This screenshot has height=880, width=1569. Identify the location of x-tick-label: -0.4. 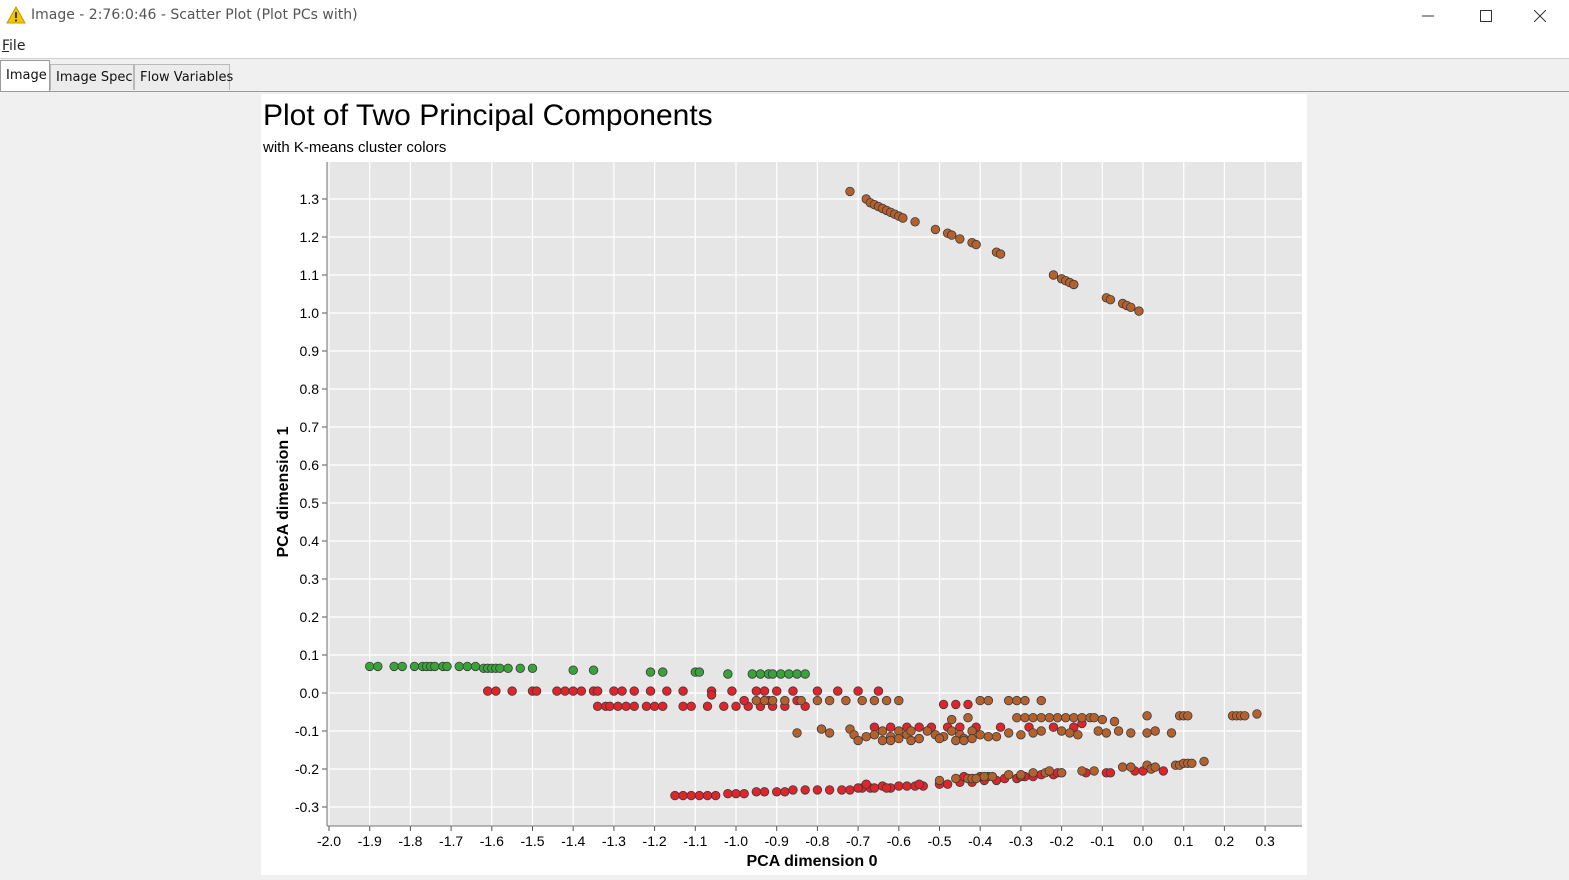
(980, 841).